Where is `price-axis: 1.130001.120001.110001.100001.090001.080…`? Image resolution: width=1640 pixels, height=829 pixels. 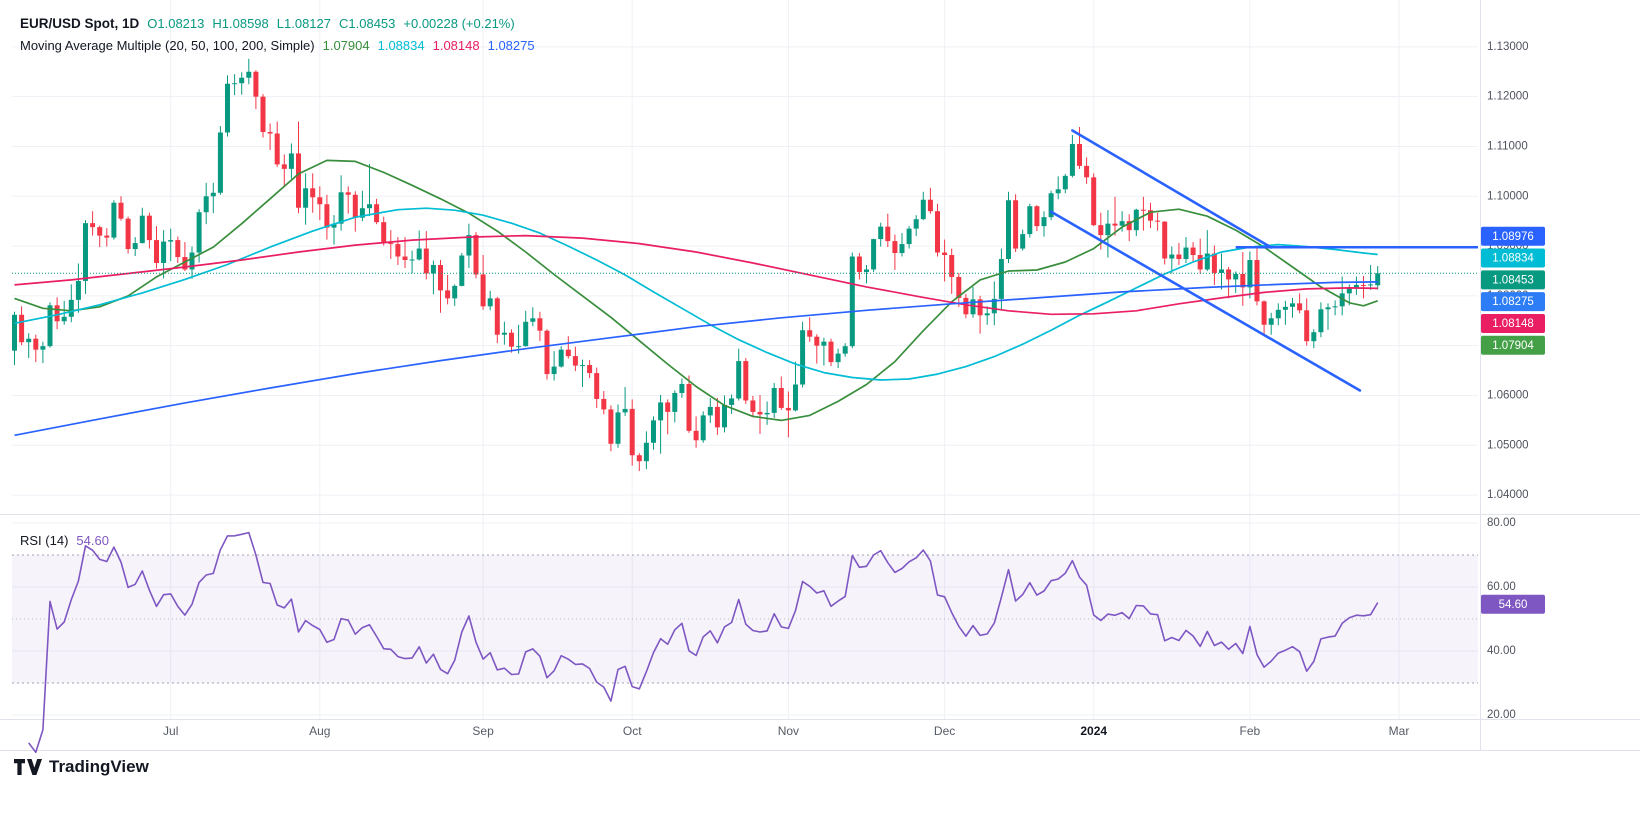
price-axis: 1.130001.120001.110001.100001.090001.080… is located at coordinates (1508, 381).